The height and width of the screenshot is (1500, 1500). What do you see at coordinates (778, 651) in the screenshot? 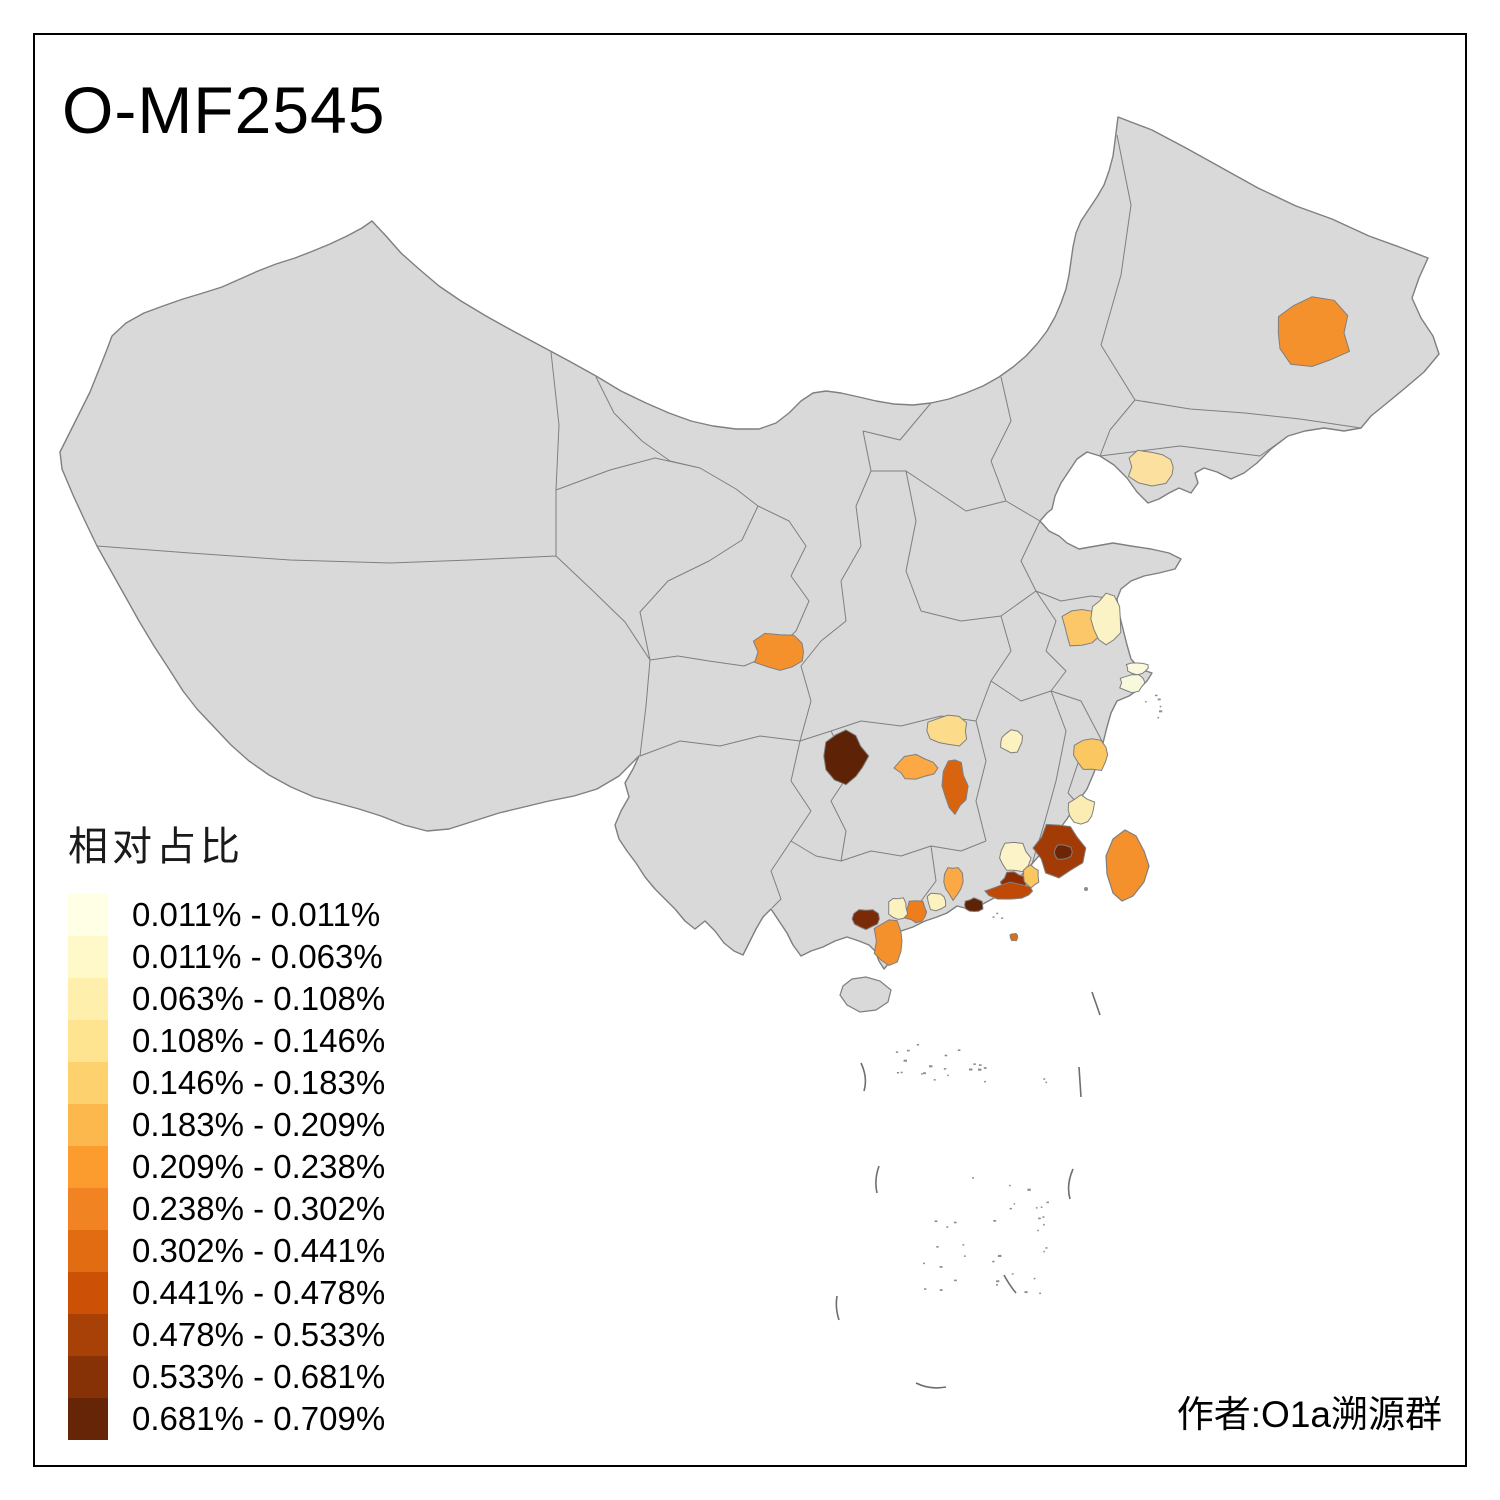
I see `map-region-sichuan-east` at bounding box center [778, 651].